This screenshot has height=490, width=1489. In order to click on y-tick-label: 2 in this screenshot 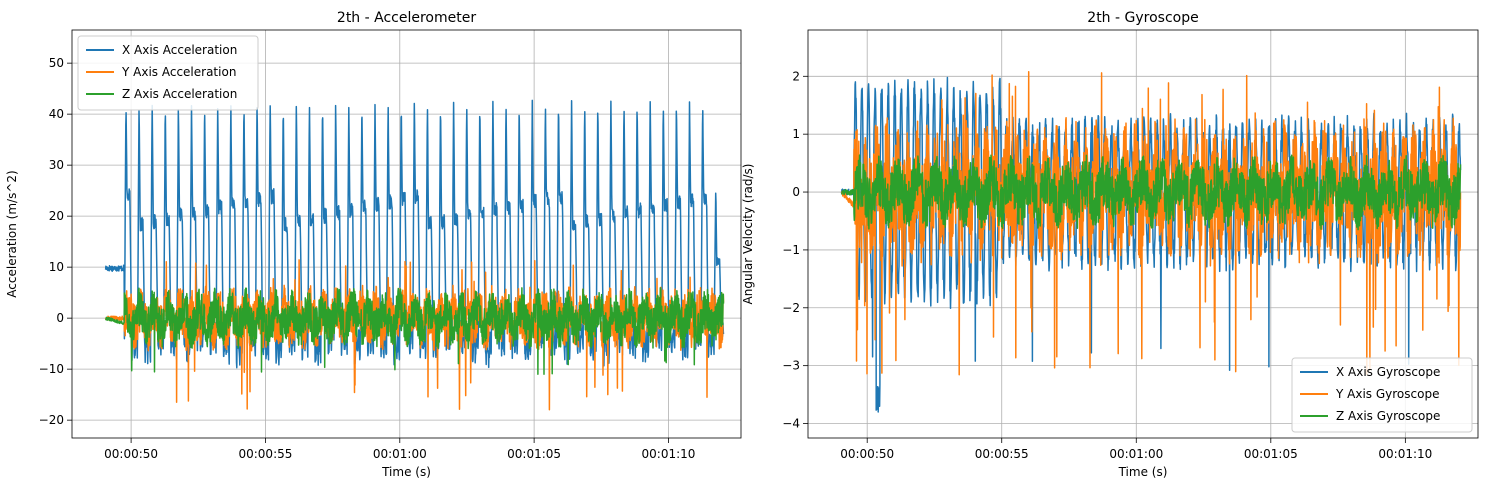, I will do `click(796, 76)`.